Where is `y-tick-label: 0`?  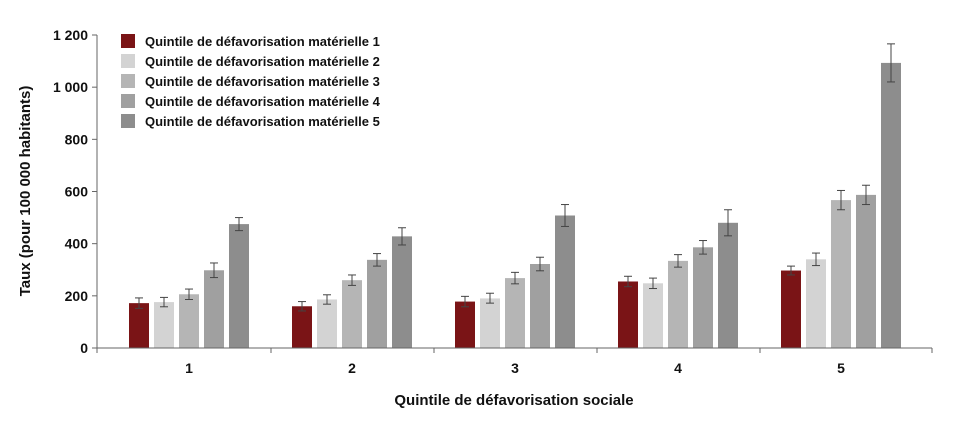
y-tick-label: 0 is located at coordinates (84, 348).